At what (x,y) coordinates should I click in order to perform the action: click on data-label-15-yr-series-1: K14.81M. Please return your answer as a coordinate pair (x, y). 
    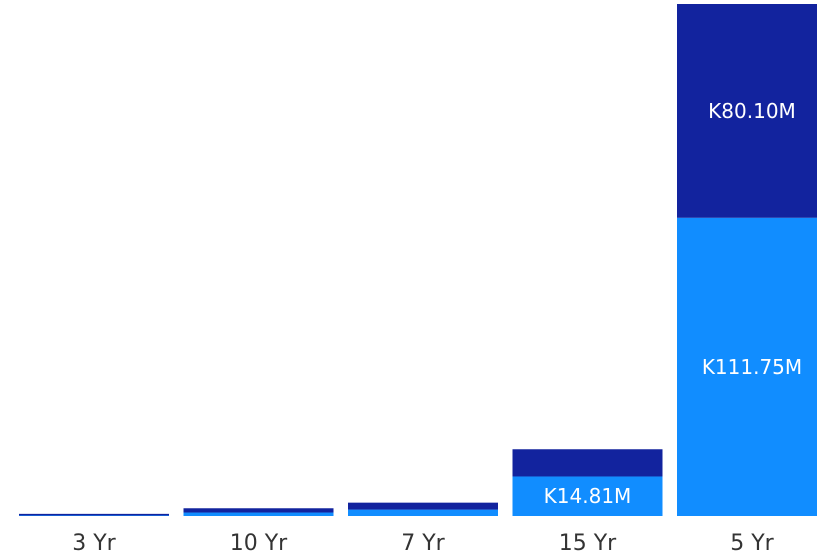
    Looking at the image, I should click on (588, 496).